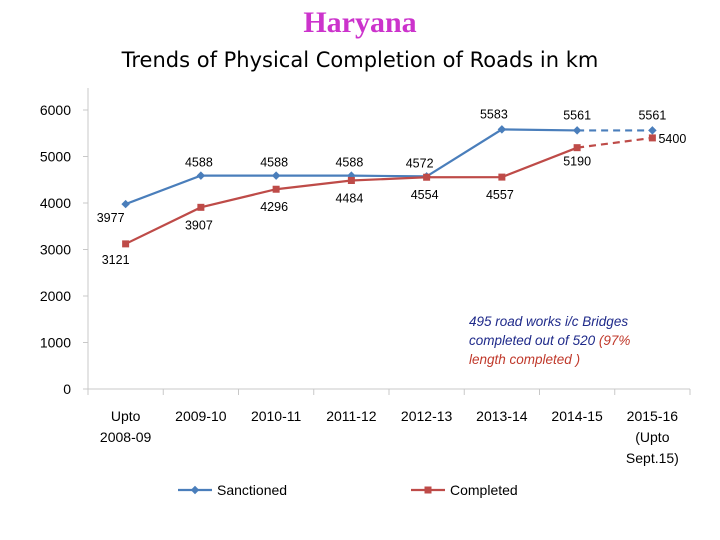 The height and width of the screenshot is (540, 720). Describe the element at coordinates (652, 458) in the screenshot. I see `x-category-label: Sept.15)` at that location.